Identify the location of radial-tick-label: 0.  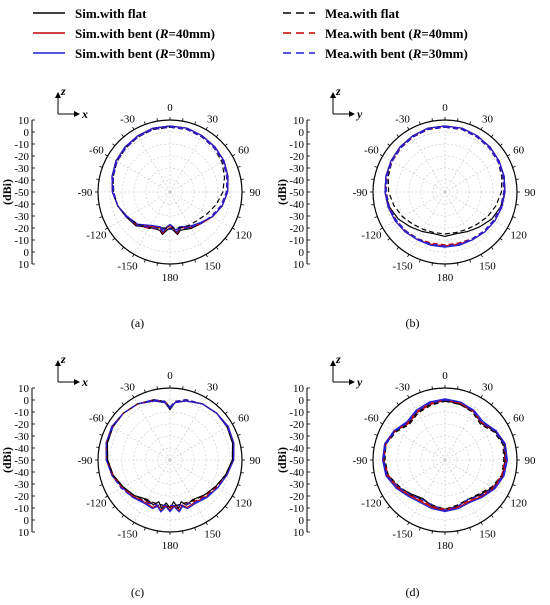
(302, 253).